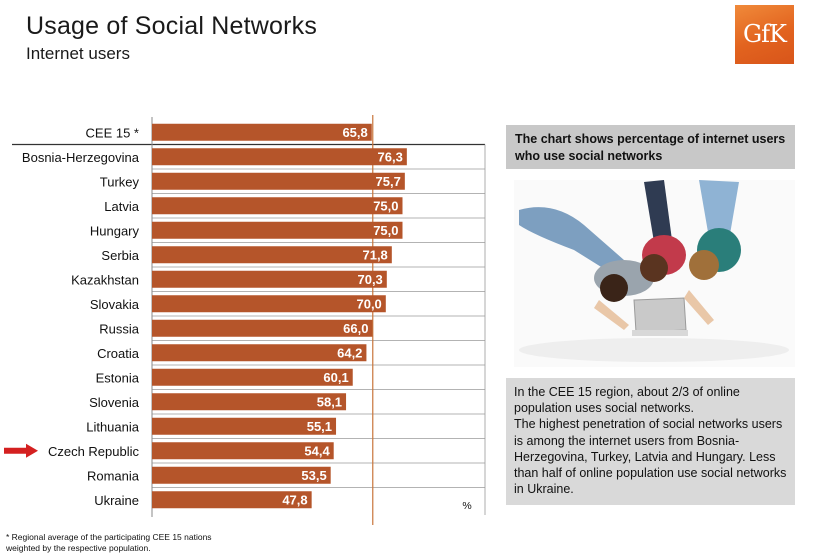  Describe the element at coordinates (368, 303) in the screenshot. I see `data-label: 70,0` at that location.